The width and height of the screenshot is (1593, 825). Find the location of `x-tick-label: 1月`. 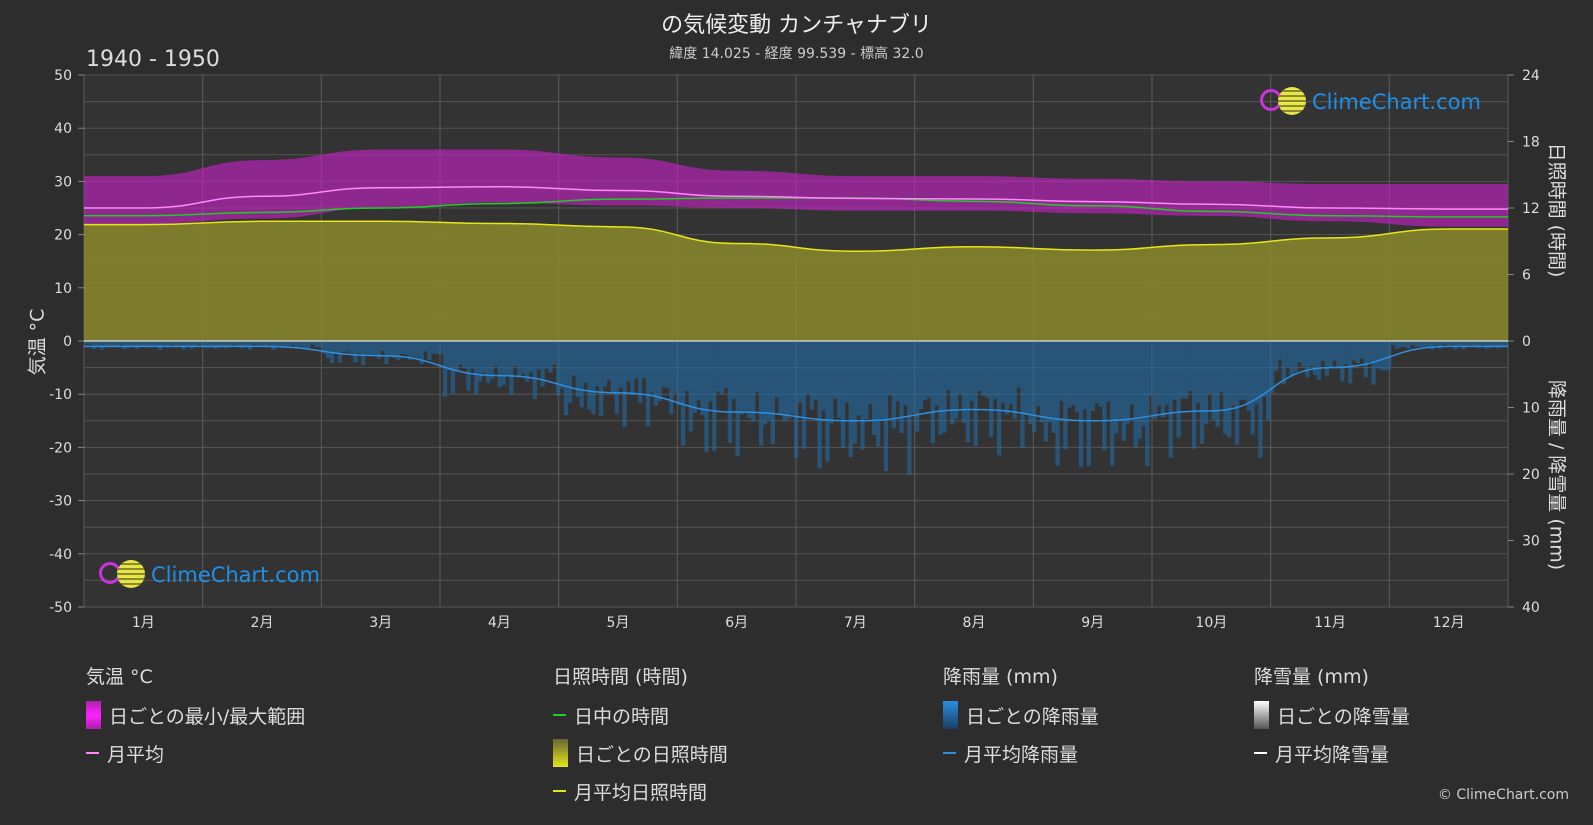

x-tick-label: 1月 is located at coordinates (143, 623).